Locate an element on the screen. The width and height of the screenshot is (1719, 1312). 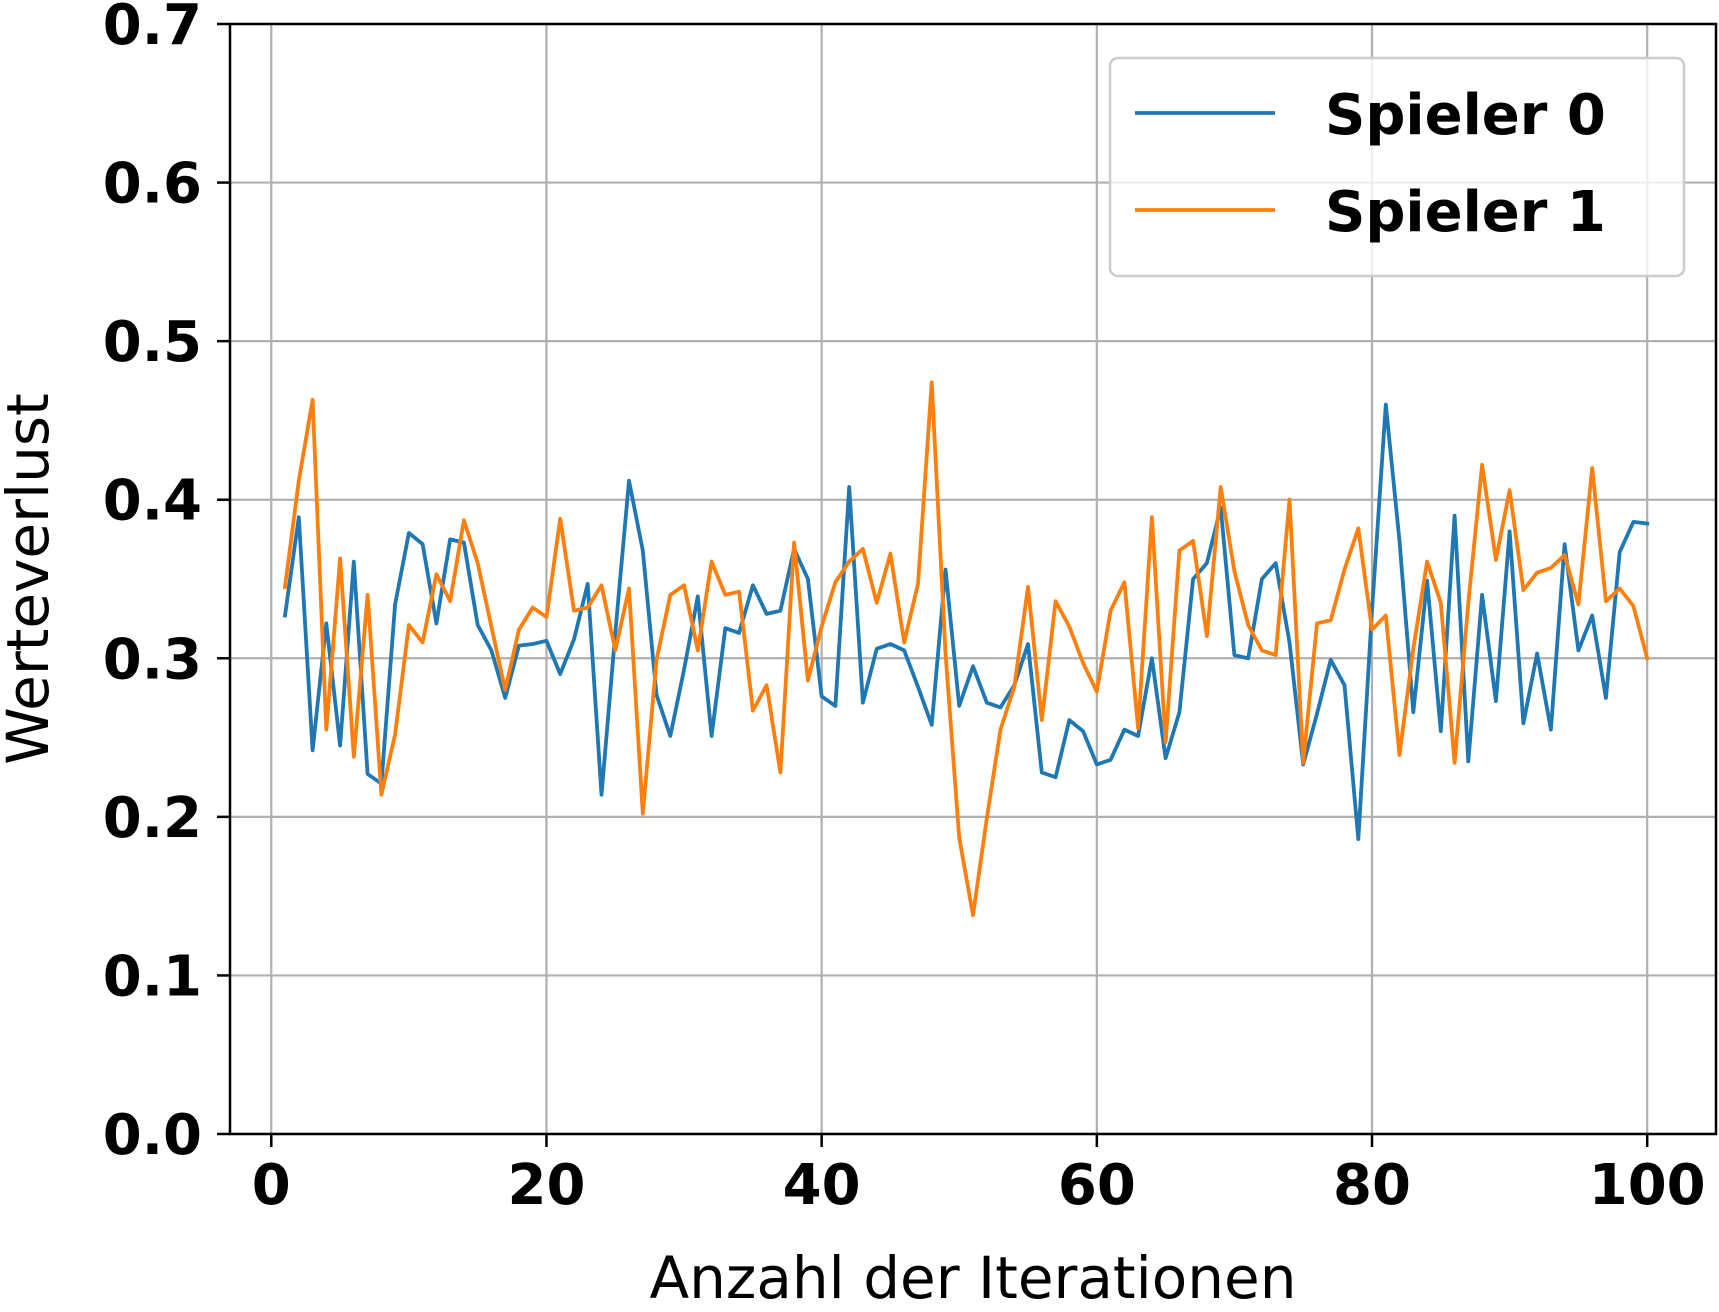
y-tick-label: 0.6 is located at coordinates (152, 184).